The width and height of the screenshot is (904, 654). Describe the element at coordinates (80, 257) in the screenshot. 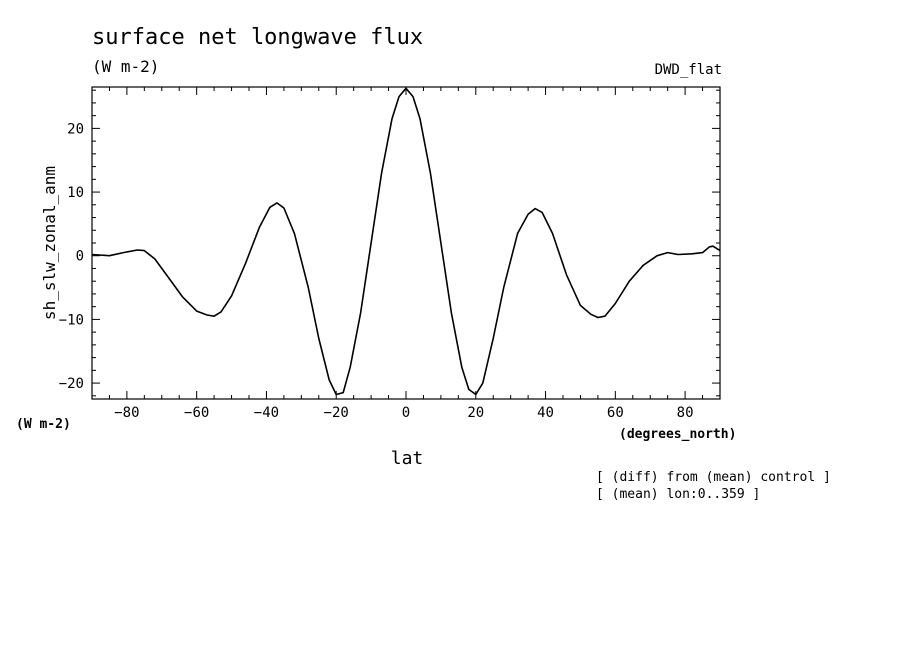

I see `y-tick-label: 0` at that location.